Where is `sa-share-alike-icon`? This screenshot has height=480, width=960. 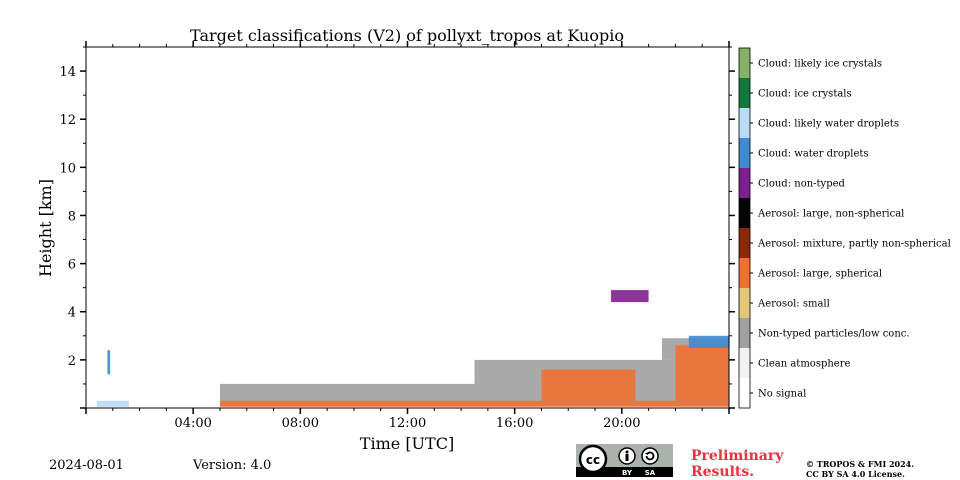 sa-share-alike-icon is located at coordinates (650, 456).